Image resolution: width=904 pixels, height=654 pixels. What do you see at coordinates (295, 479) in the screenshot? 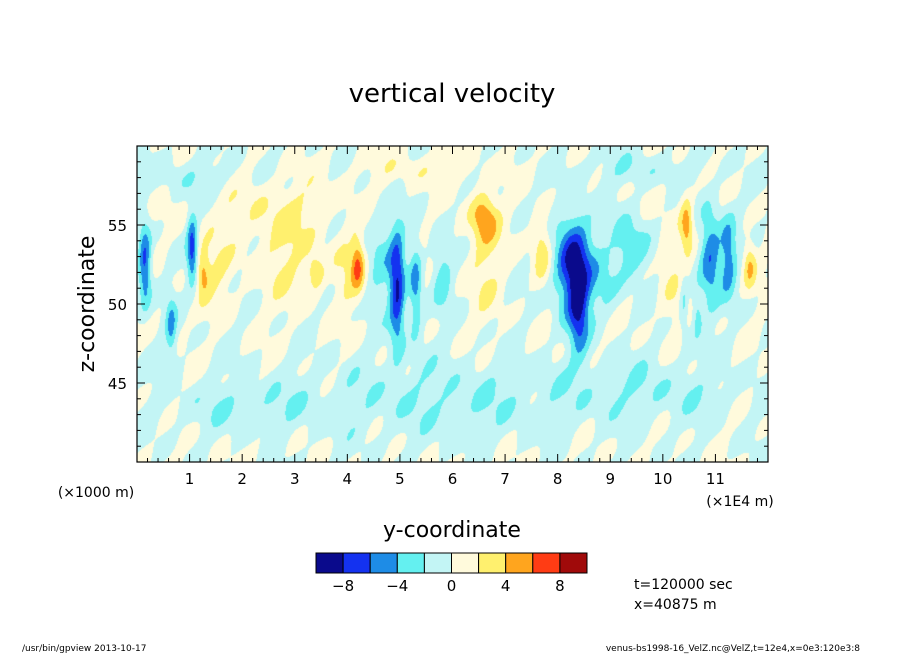
I see `x-tick-label: 3` at bounding box center [295, 479].